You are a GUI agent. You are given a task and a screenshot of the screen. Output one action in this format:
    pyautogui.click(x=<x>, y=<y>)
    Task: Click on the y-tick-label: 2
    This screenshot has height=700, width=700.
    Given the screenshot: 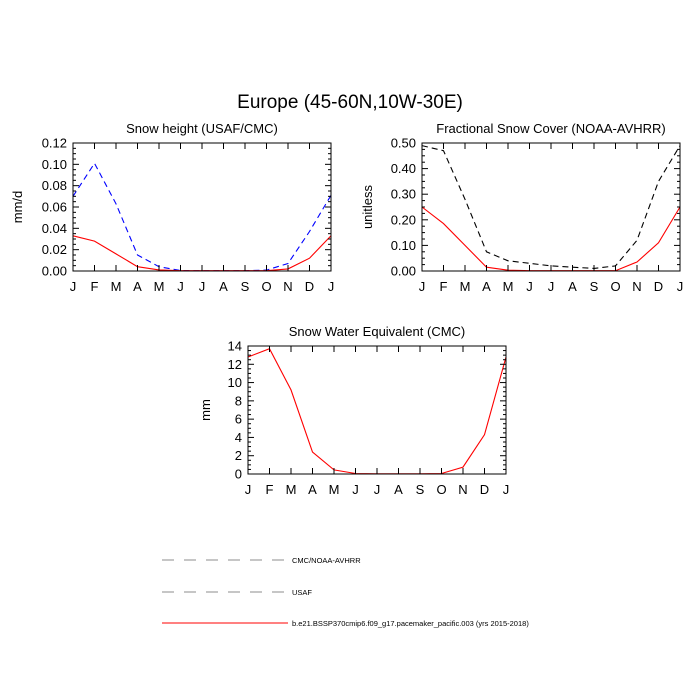 What is the action you would take?
    pyautogui.click(x=238, y=455)
    